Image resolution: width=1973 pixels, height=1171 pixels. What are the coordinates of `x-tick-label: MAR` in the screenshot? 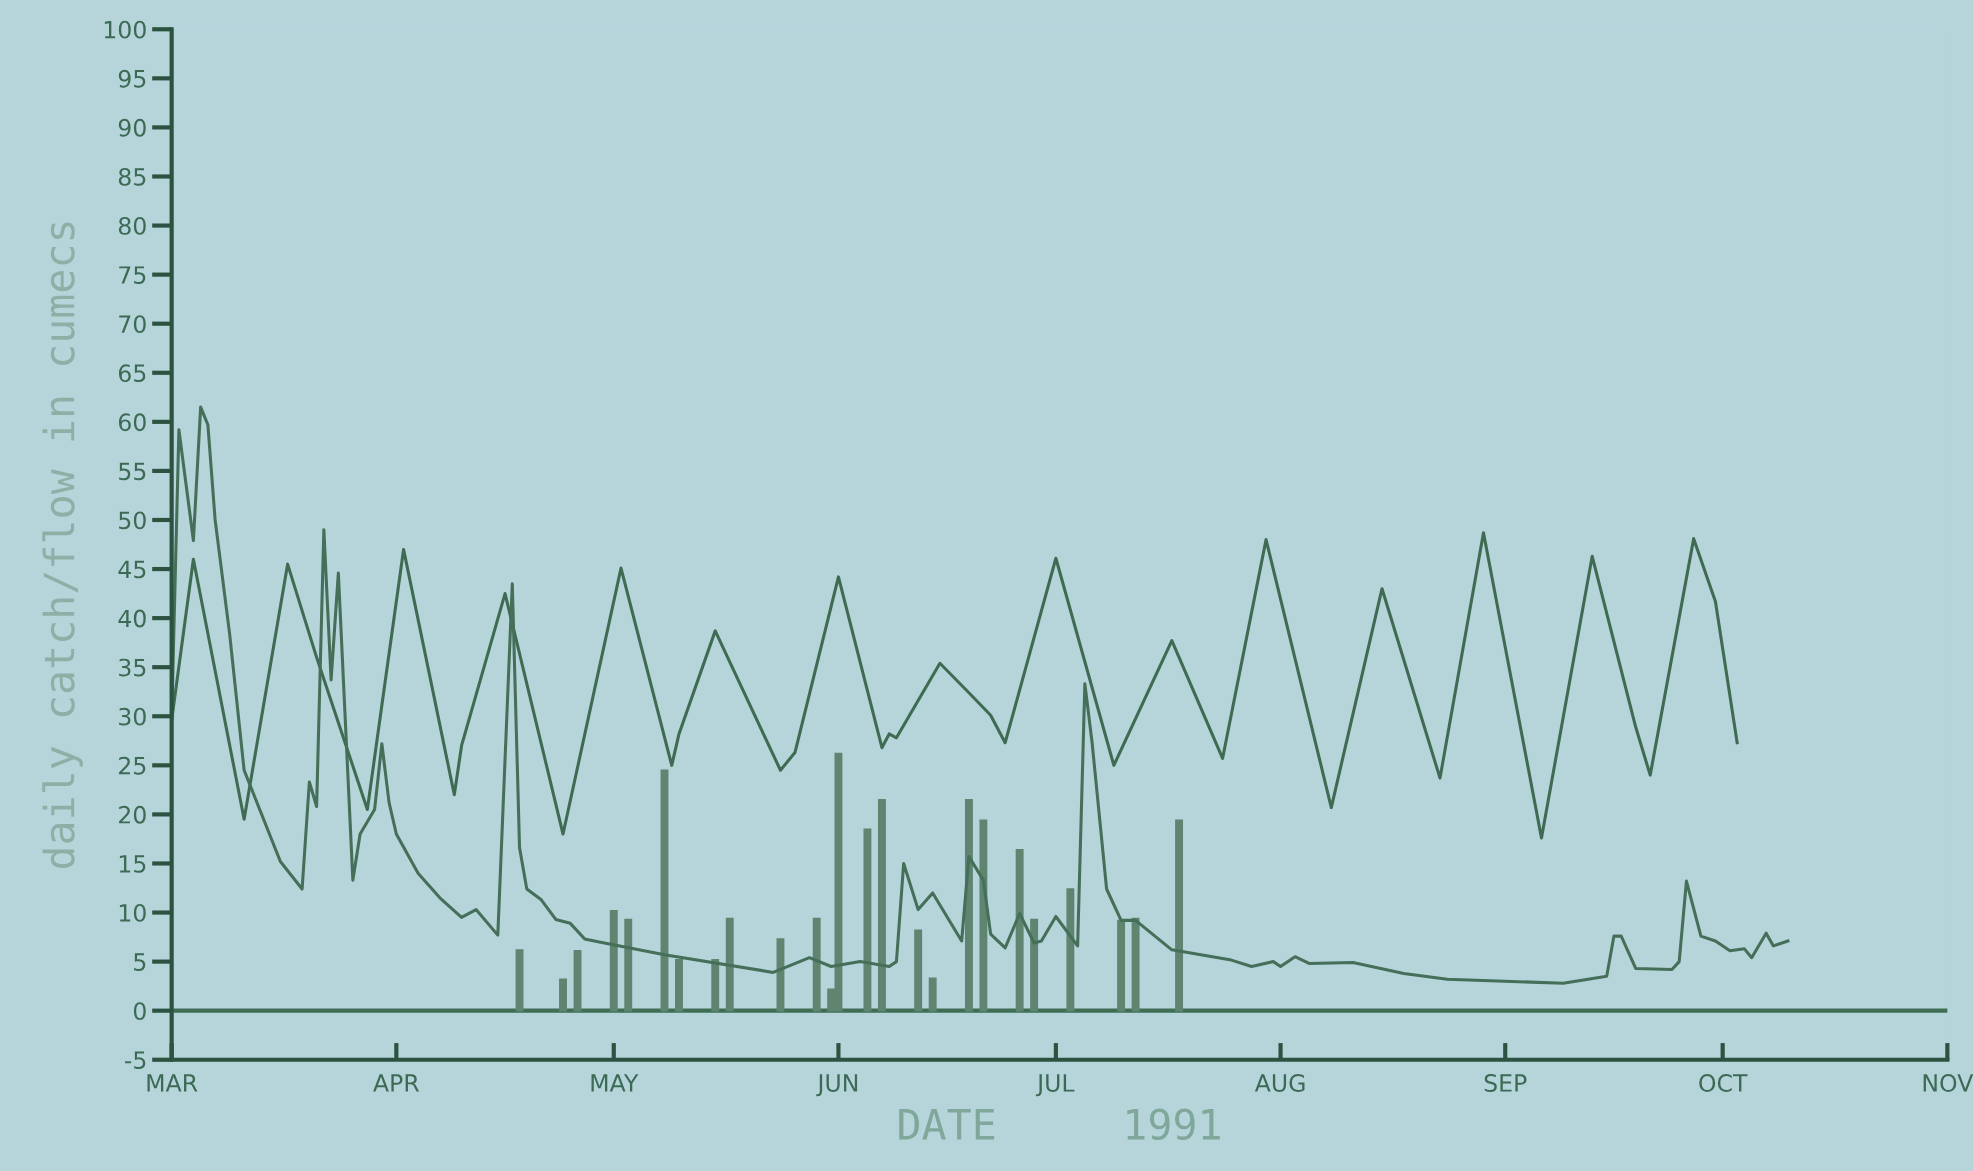 It's located at (172, 1083).